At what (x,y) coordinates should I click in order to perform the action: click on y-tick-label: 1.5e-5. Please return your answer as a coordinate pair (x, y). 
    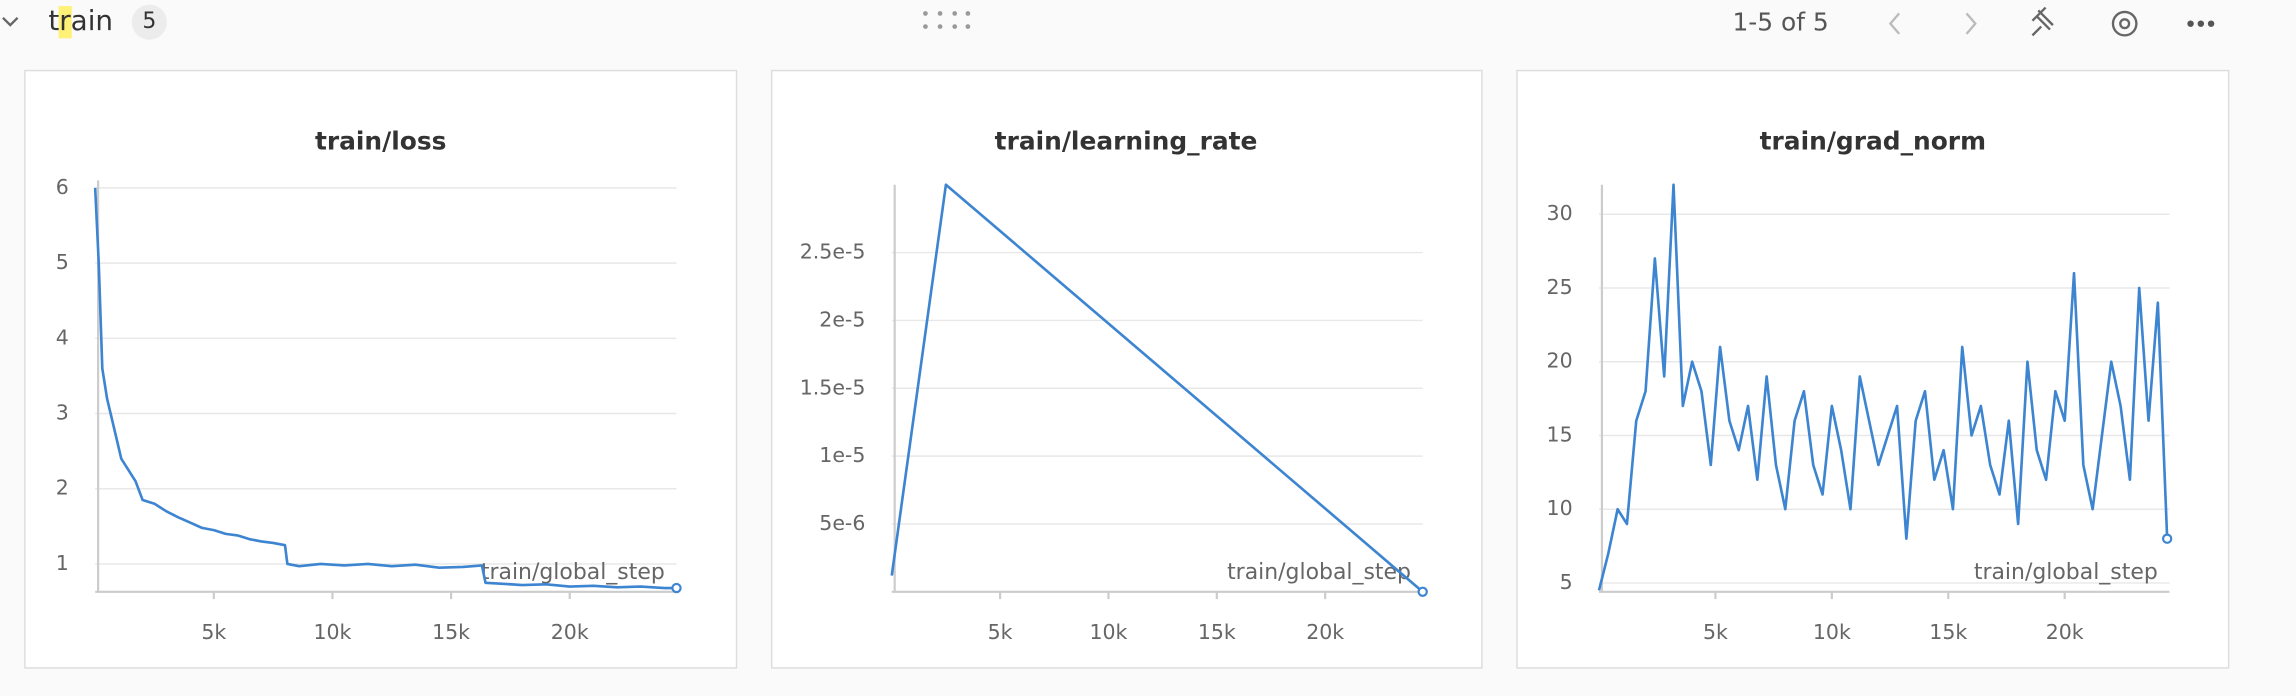
    Looking at the image, I should click on (833, 387).